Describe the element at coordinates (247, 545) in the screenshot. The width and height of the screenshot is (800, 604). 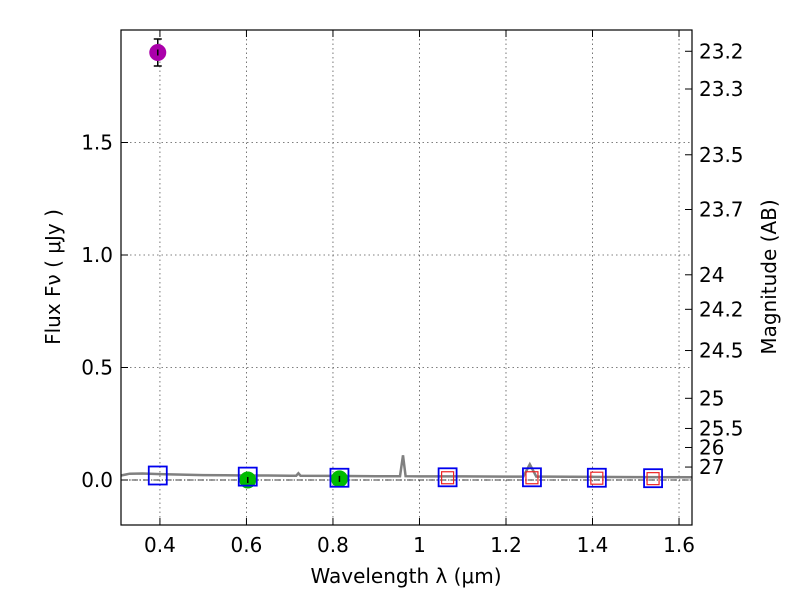
I see `x-tick-label: 0.6` at that location.